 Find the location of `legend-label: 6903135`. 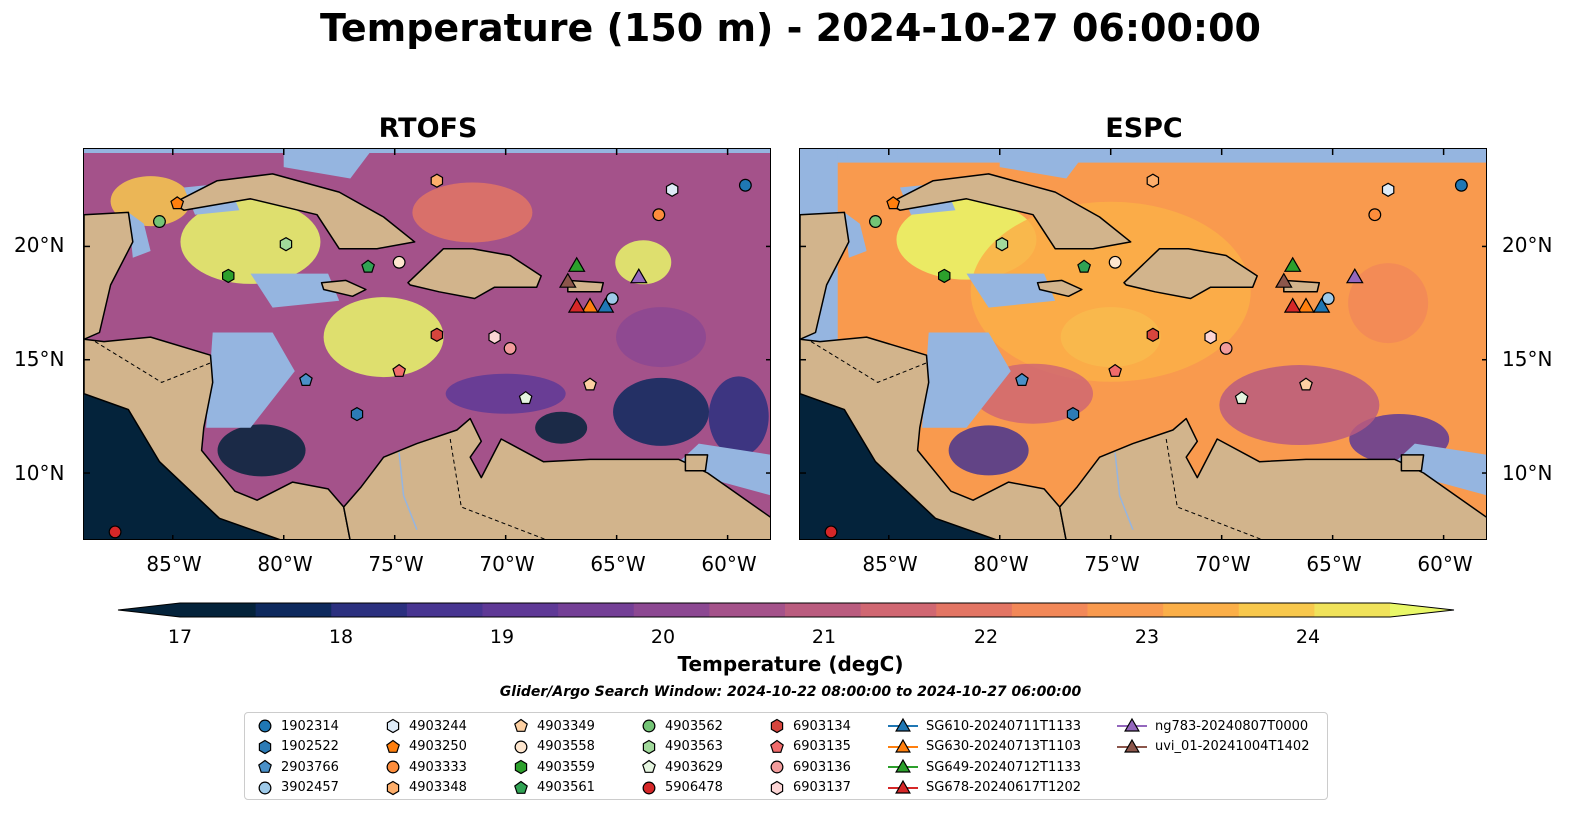

legend-label: 6903135 is located at coordinates (822, 746).